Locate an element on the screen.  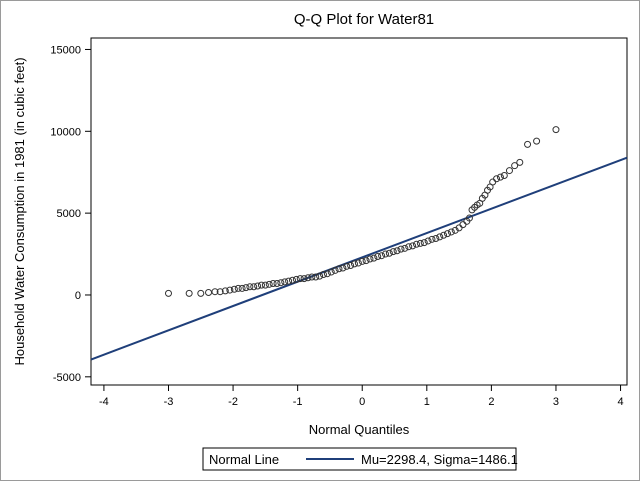
legend: Normal Line Mu=2298.4, Sigma=1486.1 is located at coordinates (360, 459).